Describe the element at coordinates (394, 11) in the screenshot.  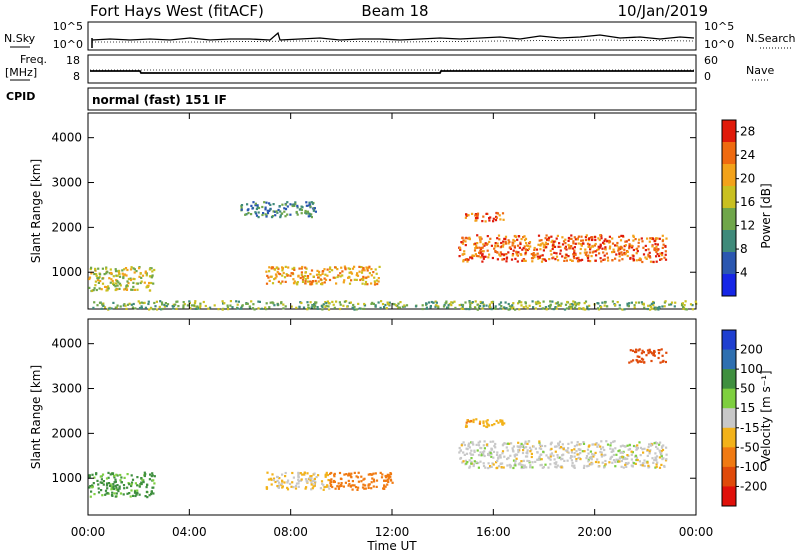
I see `beam-title: Beam 18` at that location.